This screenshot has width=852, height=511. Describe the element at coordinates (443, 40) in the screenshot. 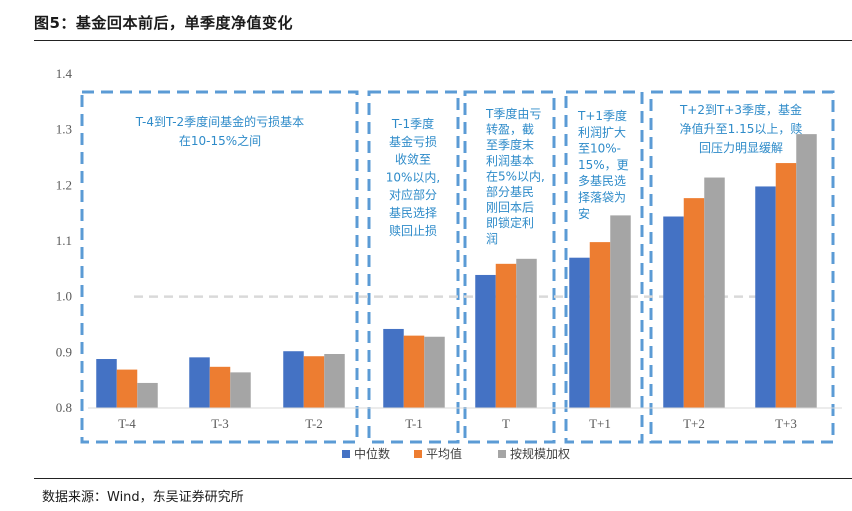

I see `title-divider` at that location.